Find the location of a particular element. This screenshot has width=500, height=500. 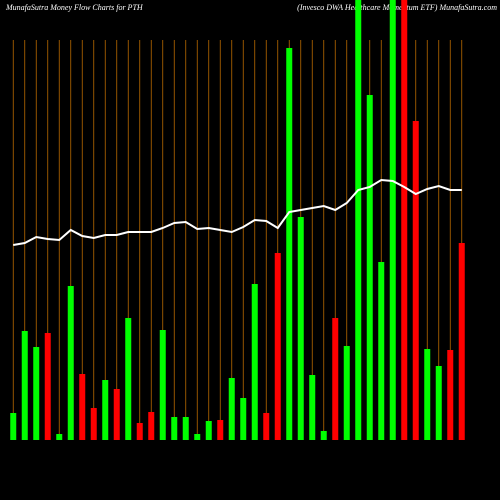

money-flow-line is located at coordinates (237, 212).